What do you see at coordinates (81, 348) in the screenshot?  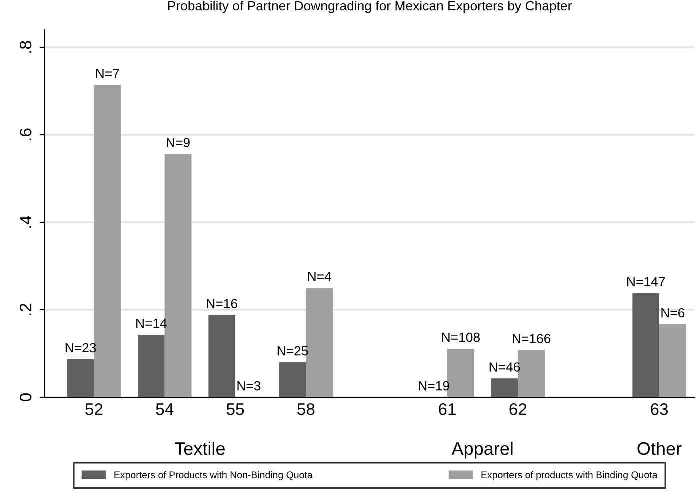 I see `annotation: N=23` at bounding box center [81, 348].